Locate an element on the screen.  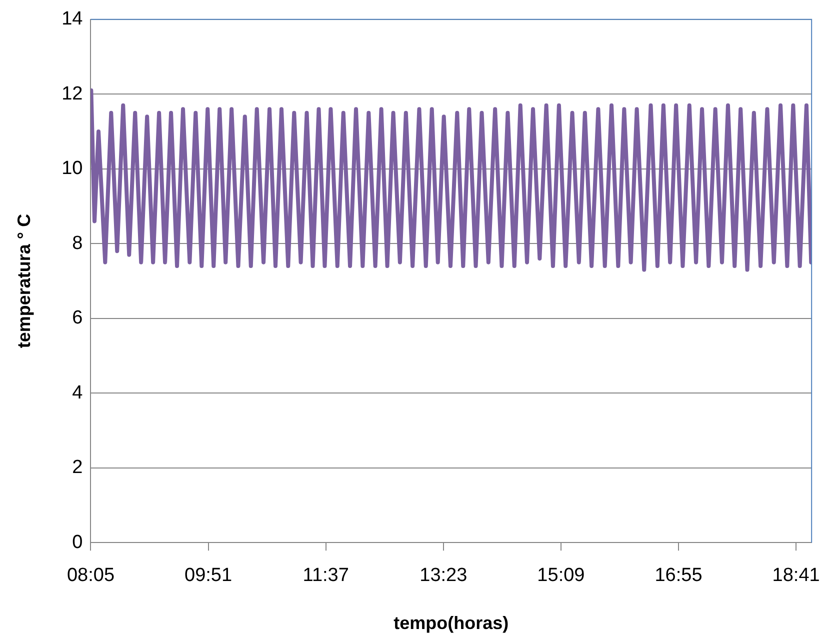
x-tick-label: 09:51 is located at coordinates (208, 575).